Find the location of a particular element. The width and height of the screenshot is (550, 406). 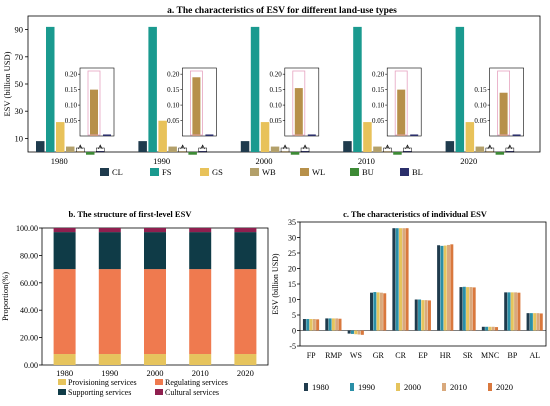

legend-swatch-2010 is located at coordinates (444, 387).